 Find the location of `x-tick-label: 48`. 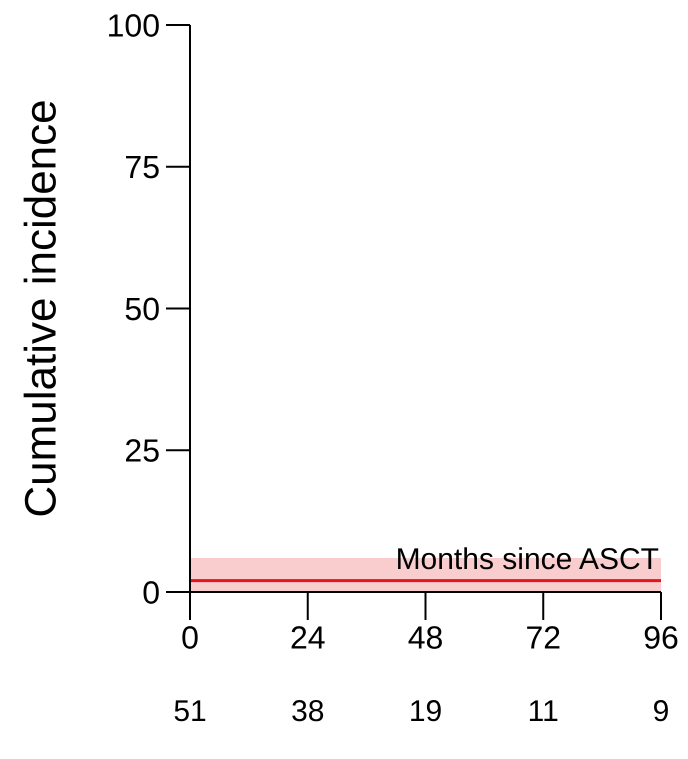

x-tick-label: 48 is located at coordinates (426, 638).